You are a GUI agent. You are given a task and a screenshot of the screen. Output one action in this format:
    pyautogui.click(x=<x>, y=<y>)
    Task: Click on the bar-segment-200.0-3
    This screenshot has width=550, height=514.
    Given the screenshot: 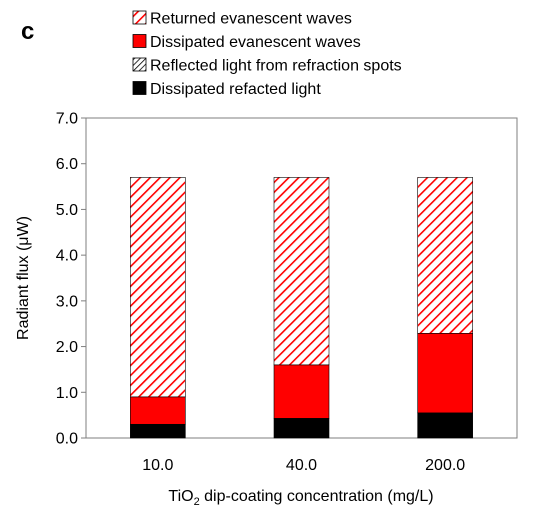 What is the action you would take?
    pyautogui.click(x=445, y=373)
    